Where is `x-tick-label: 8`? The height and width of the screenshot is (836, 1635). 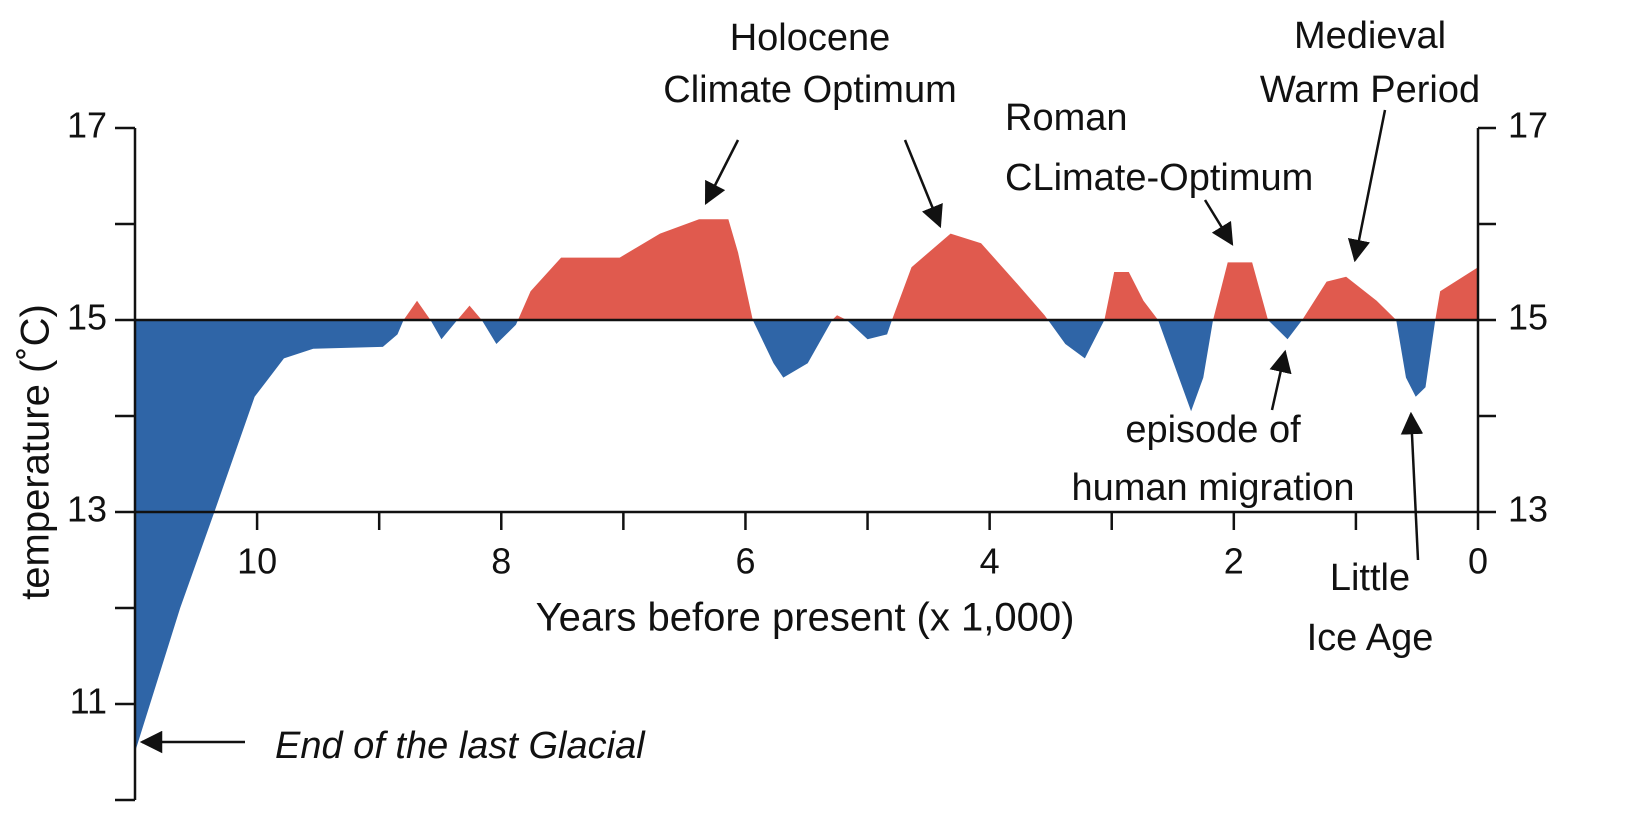
x-tick-label: 8 is located at coordinates (501, 561).